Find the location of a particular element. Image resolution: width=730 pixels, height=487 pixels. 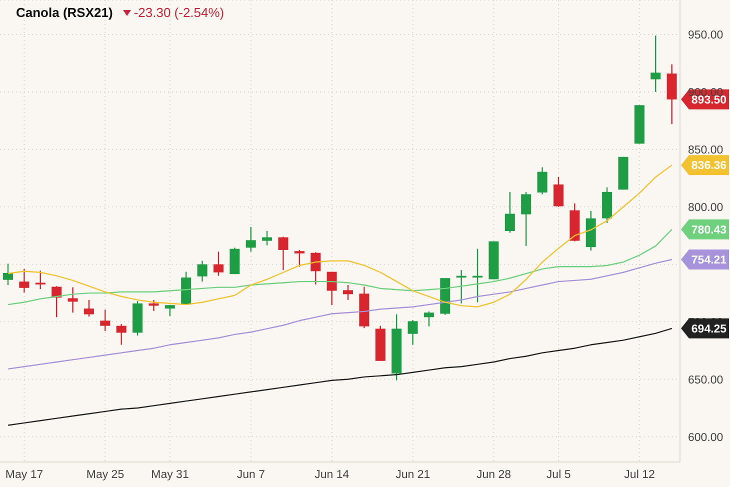

x-tick-label: Jun 7 is located at coordinates (251, 475).